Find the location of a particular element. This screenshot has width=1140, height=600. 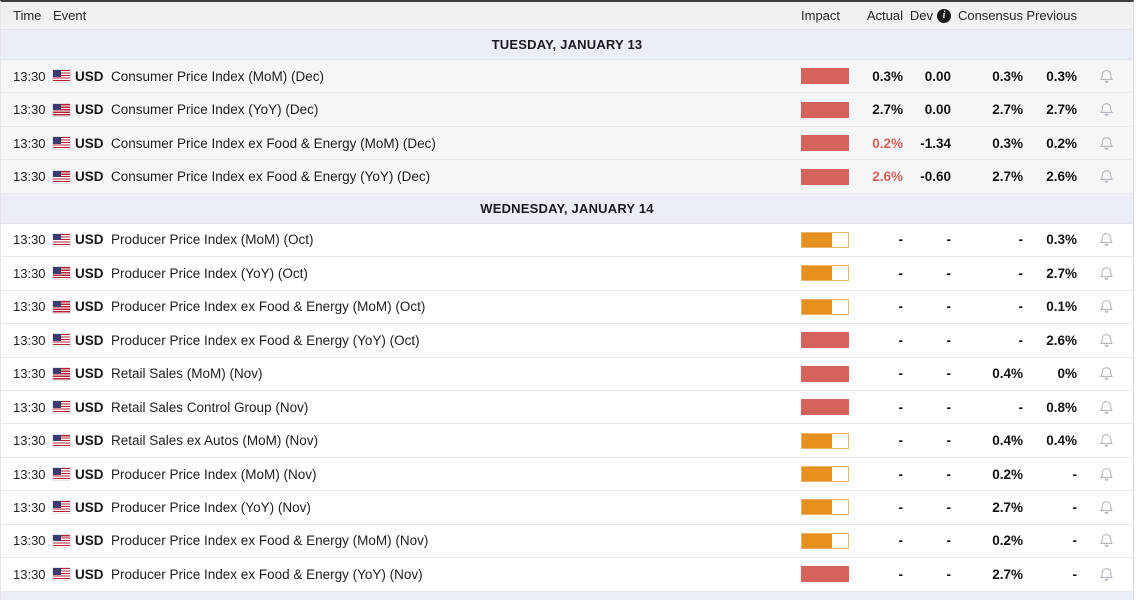

previous-value: - is located at coordinates (1075, 541).